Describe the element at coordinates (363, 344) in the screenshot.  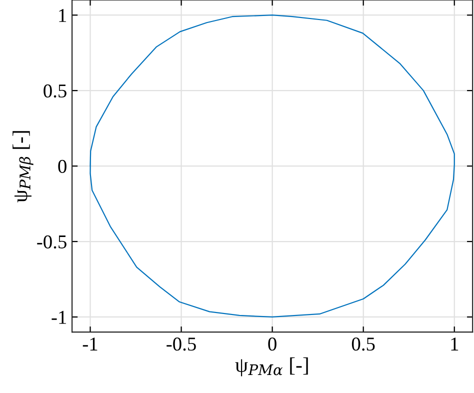
I see `x-tick-label: 0.5` at that location.